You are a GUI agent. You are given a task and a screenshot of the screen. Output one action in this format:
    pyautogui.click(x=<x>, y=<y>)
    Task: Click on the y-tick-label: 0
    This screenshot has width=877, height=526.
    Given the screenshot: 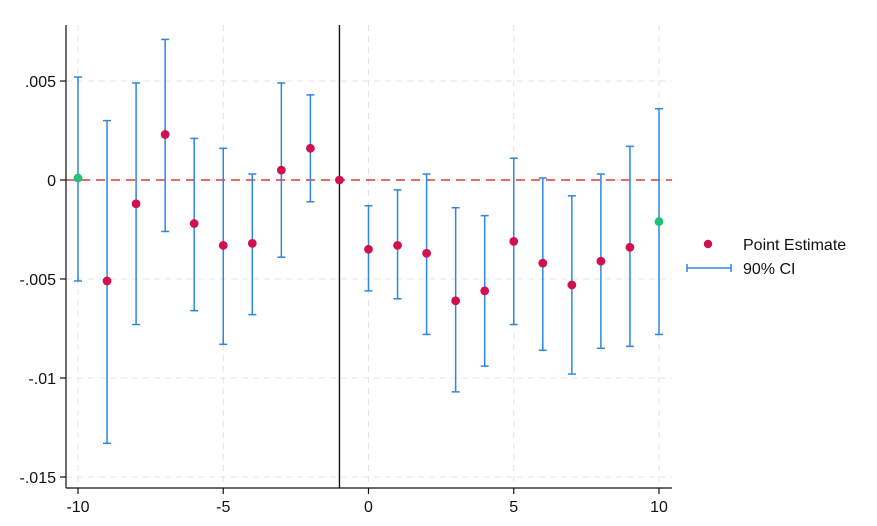 What is the action you would take?
    pyautogui.click(x=51, y=181)
    